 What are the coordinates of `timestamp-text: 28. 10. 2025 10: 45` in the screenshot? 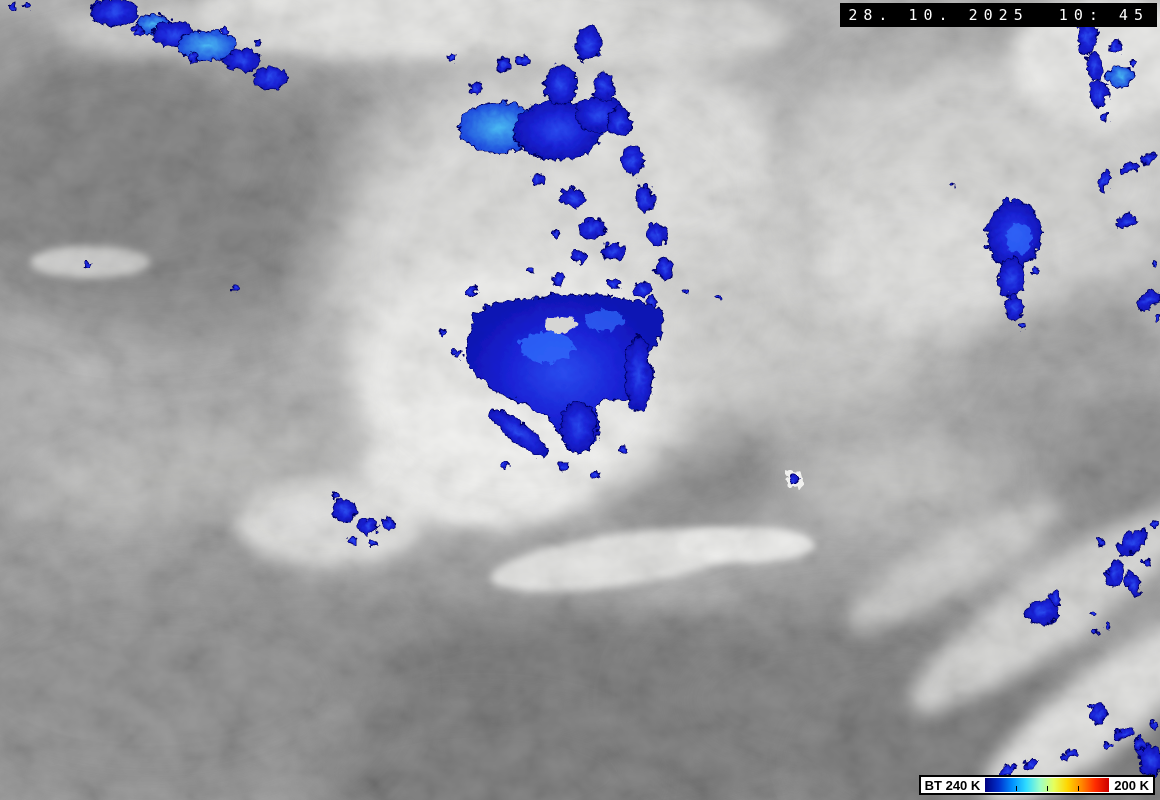 It's located at (998, 15).